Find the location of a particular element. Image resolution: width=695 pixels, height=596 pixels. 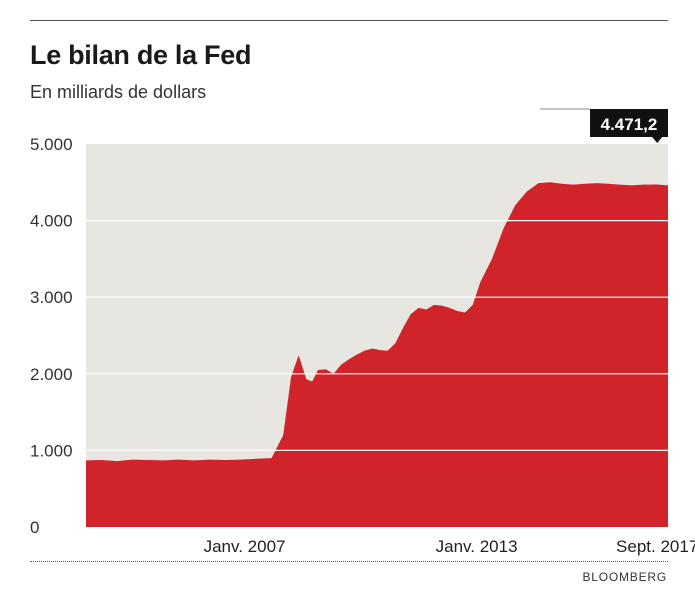

y-axis: 0 1.000 2.000 3.000 4.000 5.000 is located at coordinates (51, 336).